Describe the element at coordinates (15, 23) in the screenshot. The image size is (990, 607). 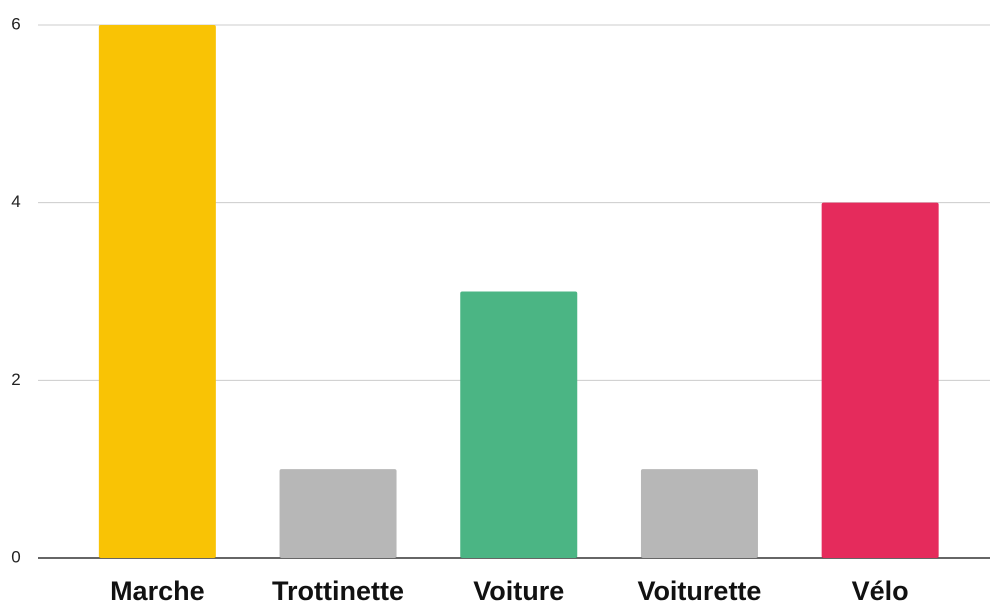
I see `y-tick-label: 6` at that location.